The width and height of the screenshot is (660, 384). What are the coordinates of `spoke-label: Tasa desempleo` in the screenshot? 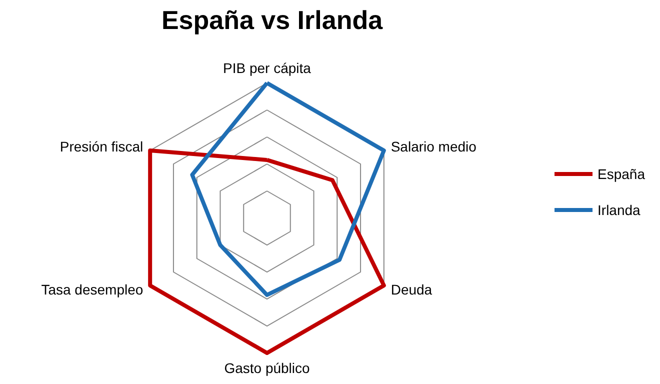 It's located at (92, 290).